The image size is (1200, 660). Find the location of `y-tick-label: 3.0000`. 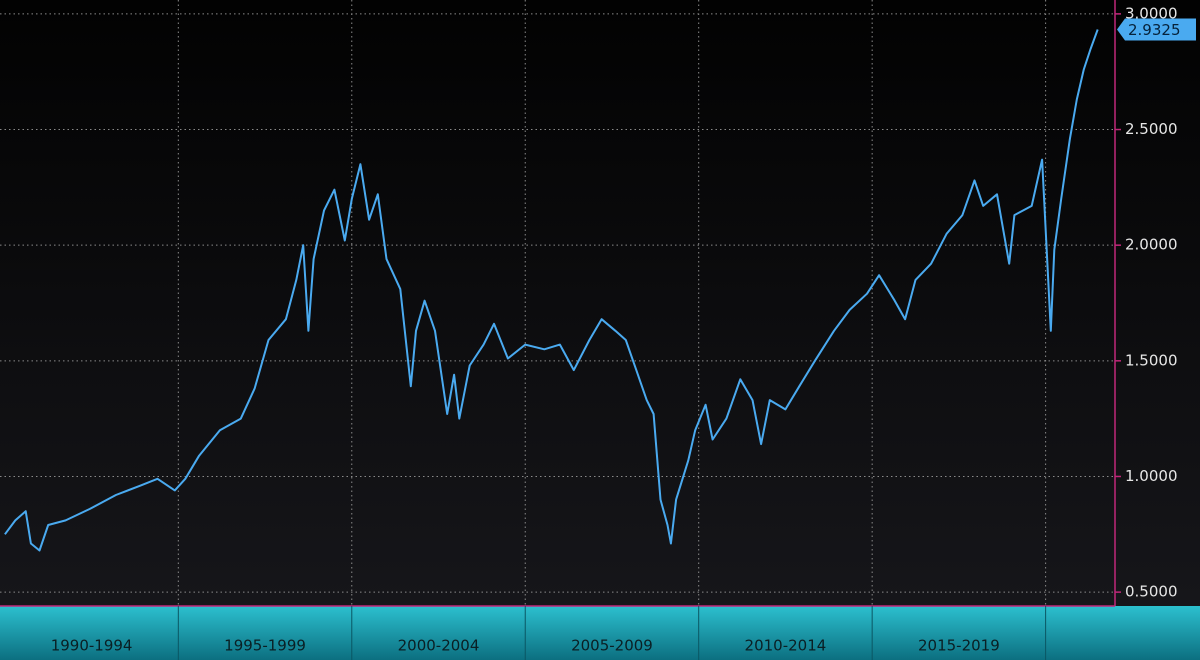

y-tick-label: 3.0000 is located at coordinates (1151, 13).